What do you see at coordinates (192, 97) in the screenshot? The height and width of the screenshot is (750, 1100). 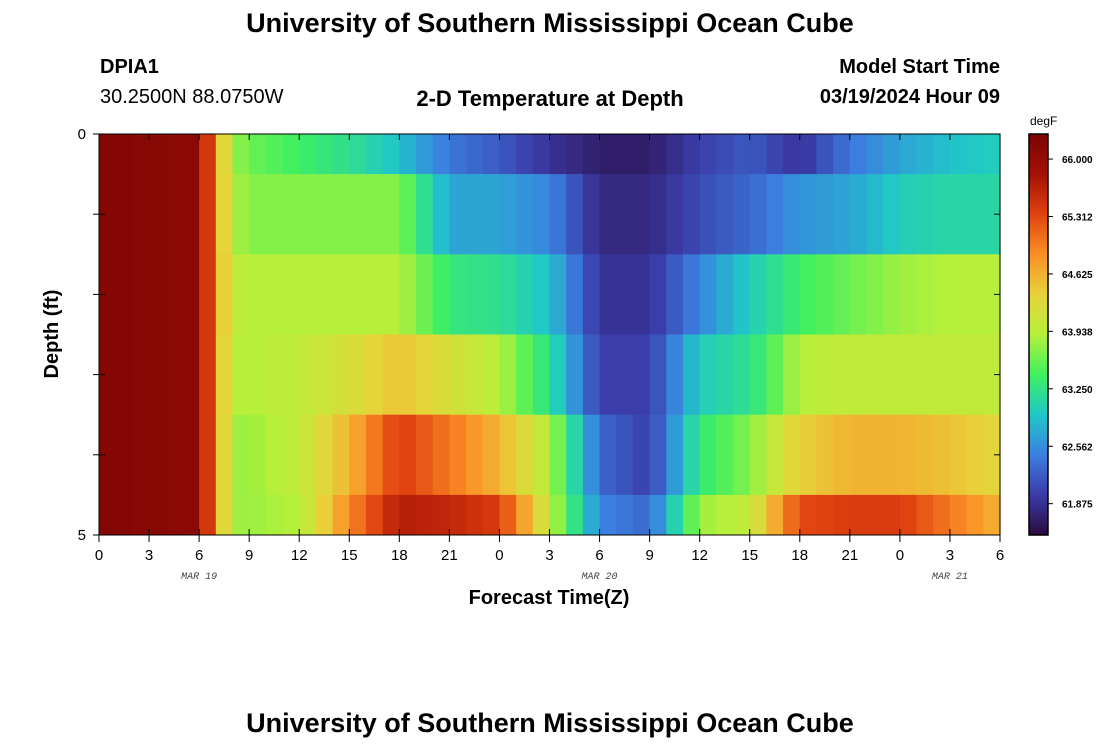 I see `station-coords: 30.2500N 88.0750W` at bounding box center [192, 97].